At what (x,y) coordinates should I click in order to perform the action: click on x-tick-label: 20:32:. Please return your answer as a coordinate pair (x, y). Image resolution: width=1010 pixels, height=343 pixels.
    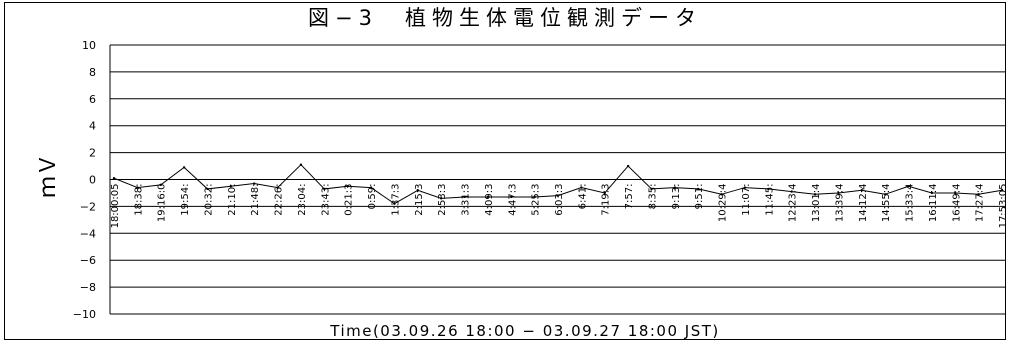
    Looking at the image, I should click on (208, 200).